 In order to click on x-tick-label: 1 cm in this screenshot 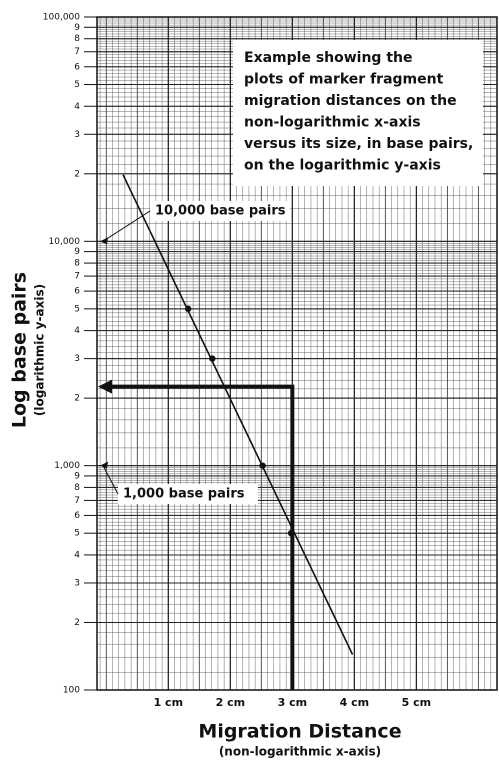, I will do `click(168, 702)`.